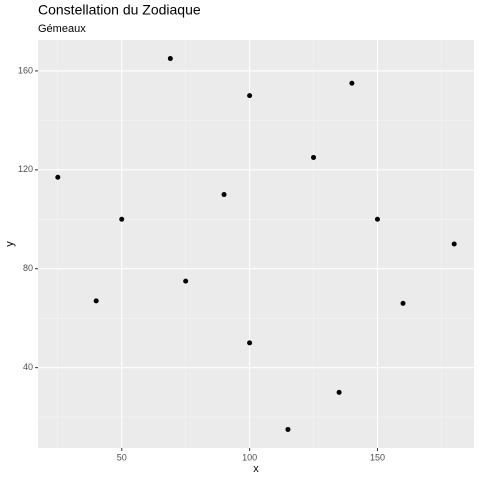 This screenshot has width=480, height=485. I want to click on chart-title: Constellation du Zodiaque, so click(119, 10).